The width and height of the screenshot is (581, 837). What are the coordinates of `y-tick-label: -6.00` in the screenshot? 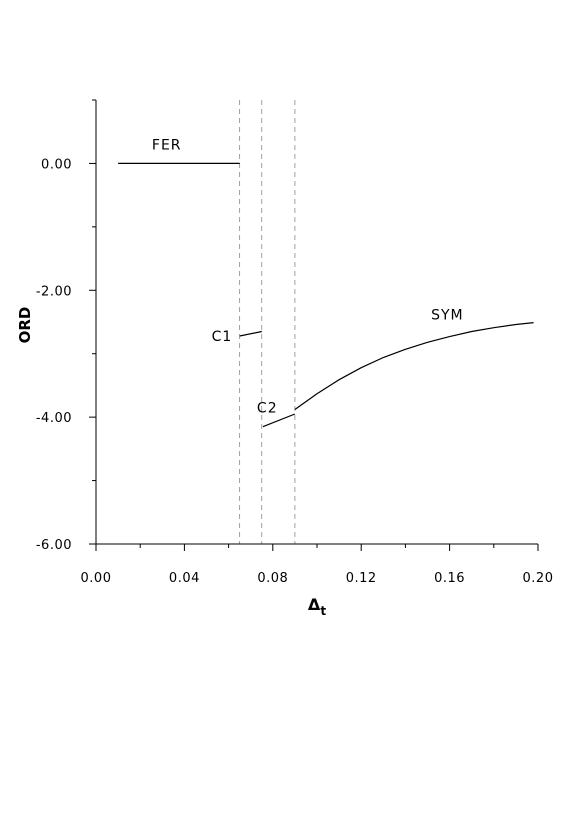 It's located at (54, 545).